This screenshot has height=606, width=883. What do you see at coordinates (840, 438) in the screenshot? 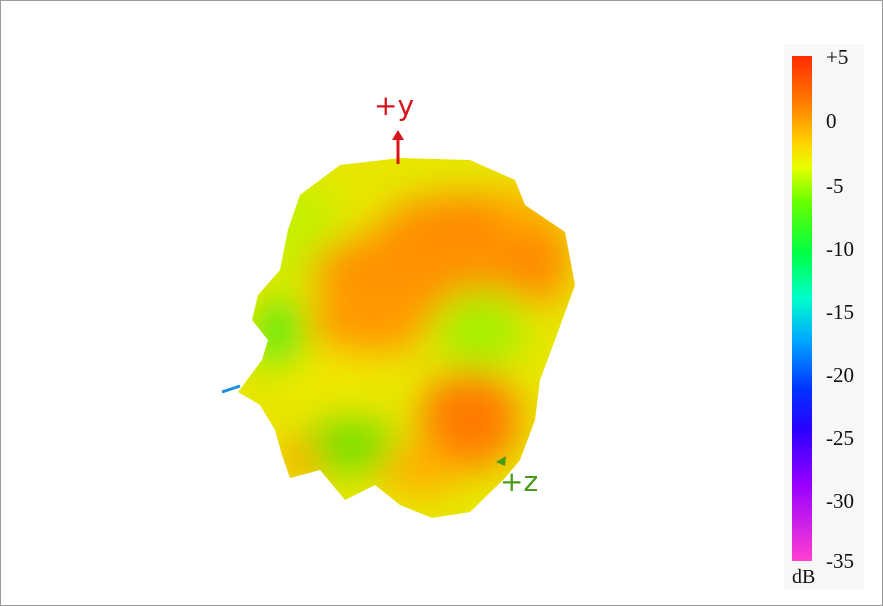
I see `colorbar-tick-label: -25` at bounding box center [840, 438].